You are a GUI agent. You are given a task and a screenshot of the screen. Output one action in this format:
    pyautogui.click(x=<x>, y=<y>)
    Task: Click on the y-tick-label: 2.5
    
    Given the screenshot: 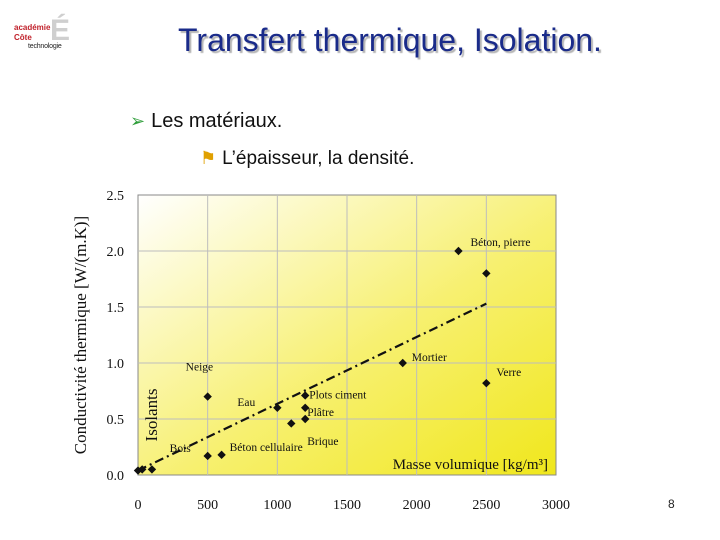 What is the action you would take?
    pyautogui.click(x=116, y=196)
    